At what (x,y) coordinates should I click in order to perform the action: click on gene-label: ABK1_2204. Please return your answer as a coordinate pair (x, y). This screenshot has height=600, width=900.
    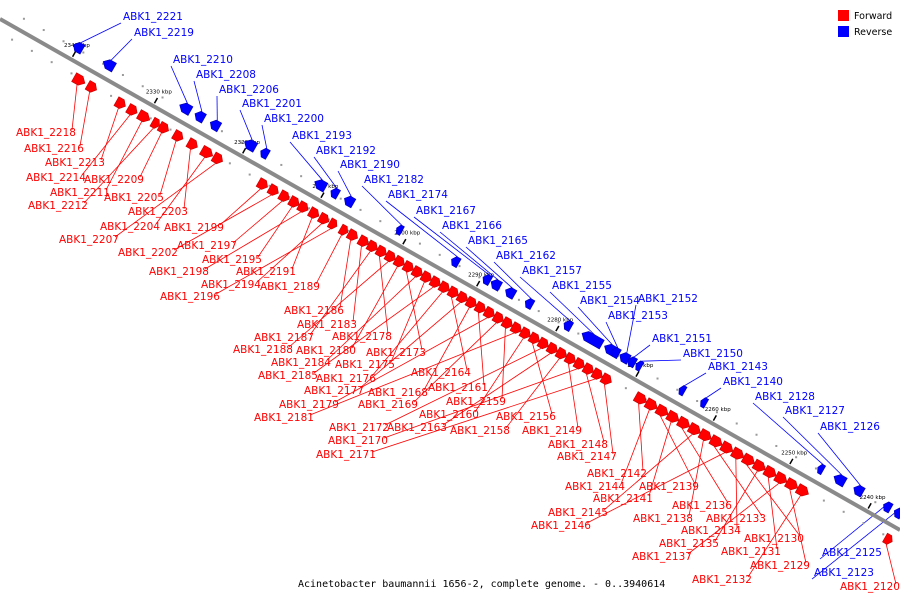
    Looking at the image, I should click on (130, 227).